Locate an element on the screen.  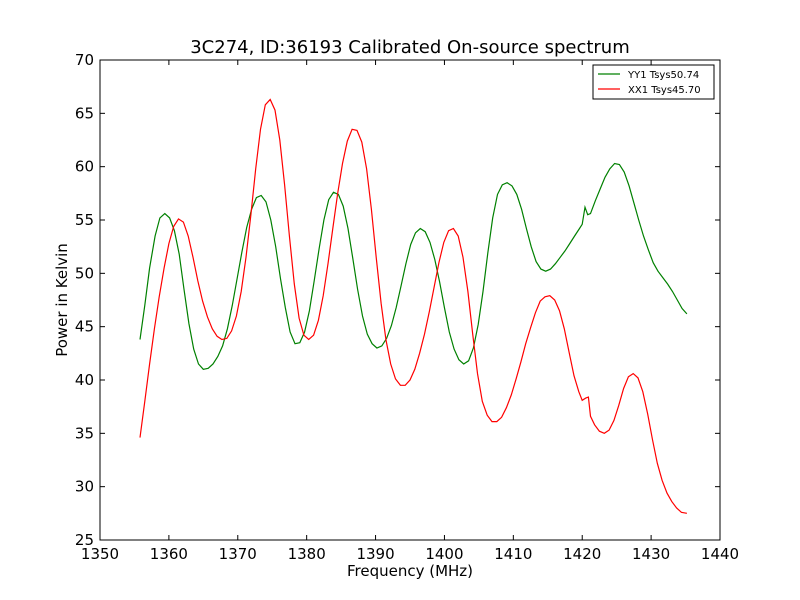
y-tick-label: 55 is located at coordinates (84, 220).